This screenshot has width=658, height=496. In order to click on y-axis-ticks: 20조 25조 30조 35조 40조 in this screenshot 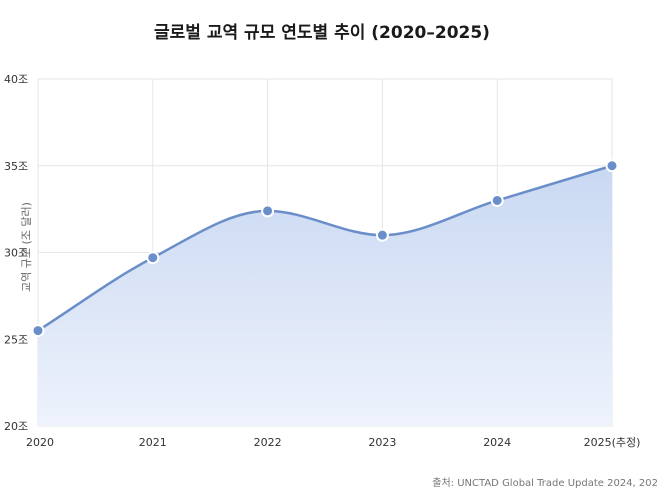, I will do `click(16, 253)`.